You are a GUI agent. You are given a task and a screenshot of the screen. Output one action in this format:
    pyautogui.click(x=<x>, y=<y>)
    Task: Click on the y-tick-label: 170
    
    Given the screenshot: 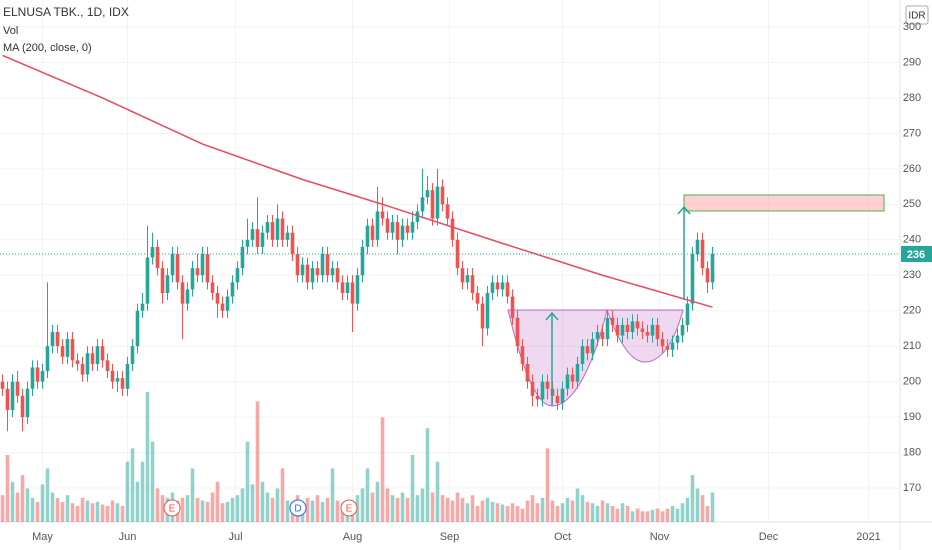 What is the action you would take?
    pyautogui.click(x=912, y=488)
    